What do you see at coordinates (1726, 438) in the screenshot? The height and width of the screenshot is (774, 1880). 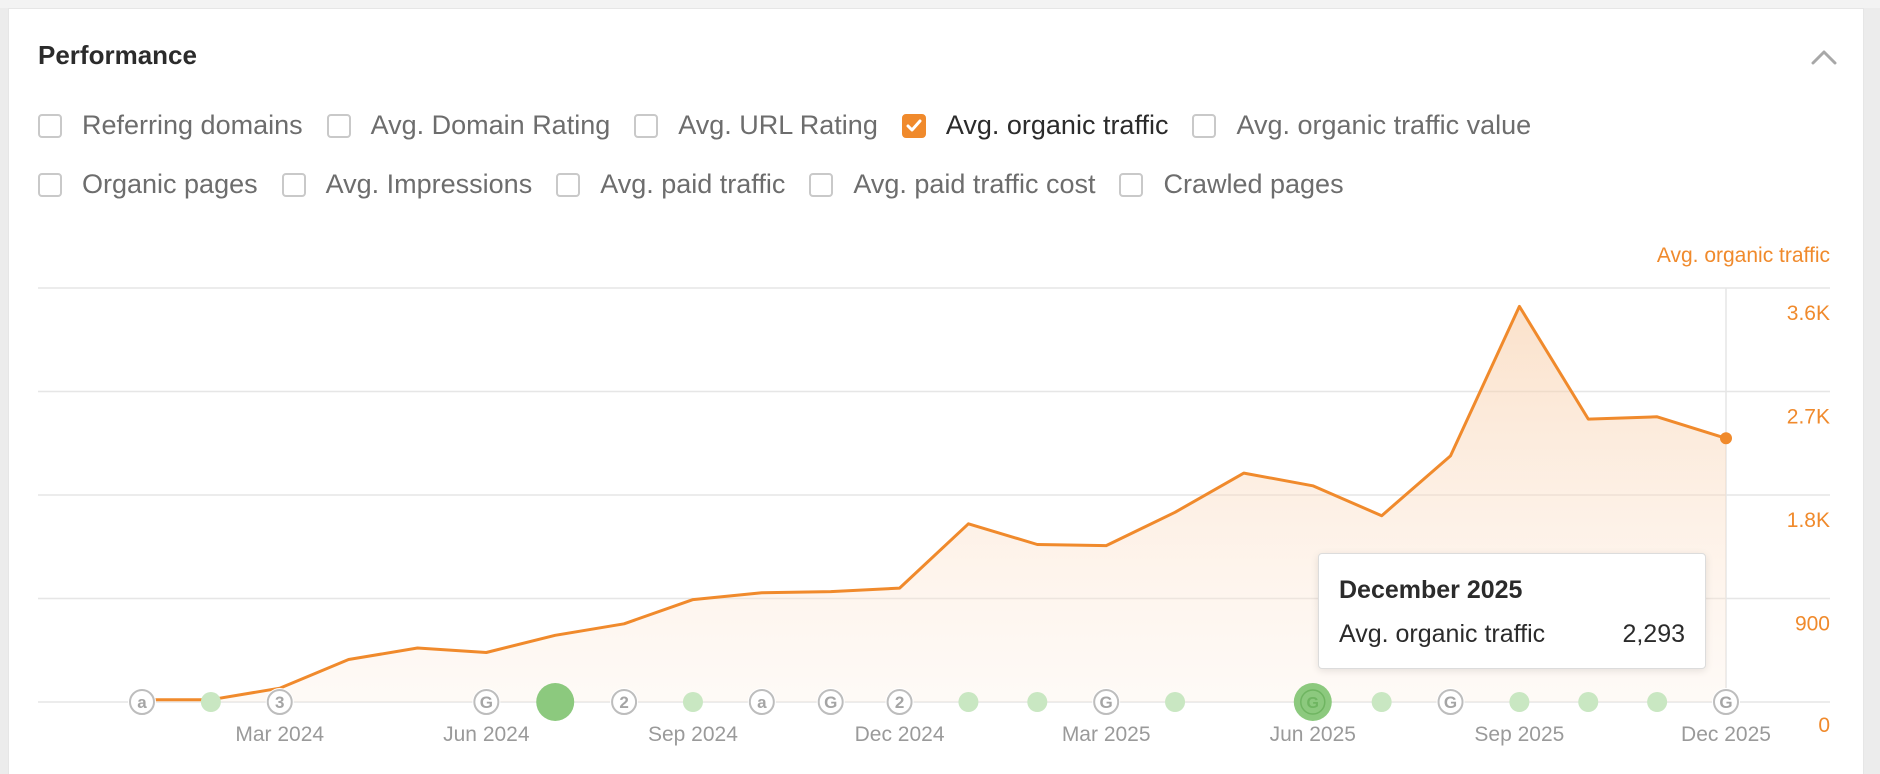 I see `data-point` at bounding box center [1726, 438].